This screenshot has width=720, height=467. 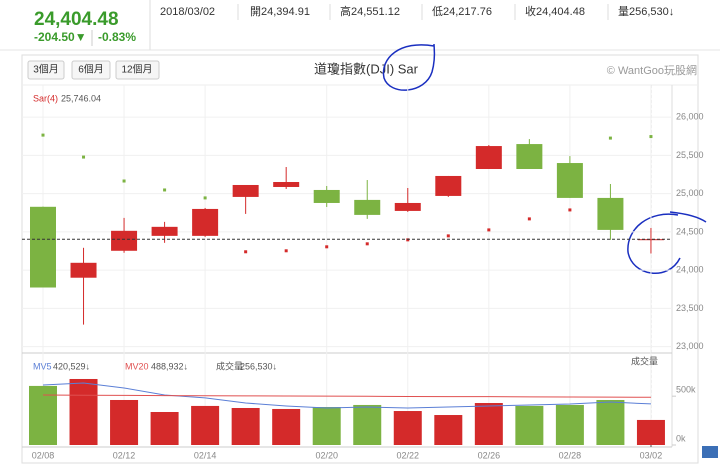 I want to click on range-button-label: 6個月, so click(x=91, y=69).